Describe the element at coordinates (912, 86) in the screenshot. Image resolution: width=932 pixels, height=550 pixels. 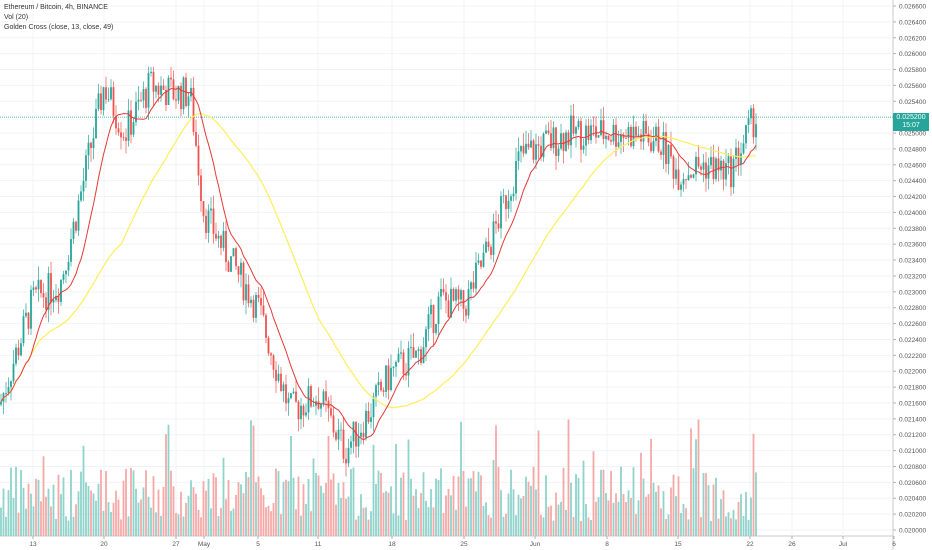
I see `y-tick-label: 0.025600` at that location.